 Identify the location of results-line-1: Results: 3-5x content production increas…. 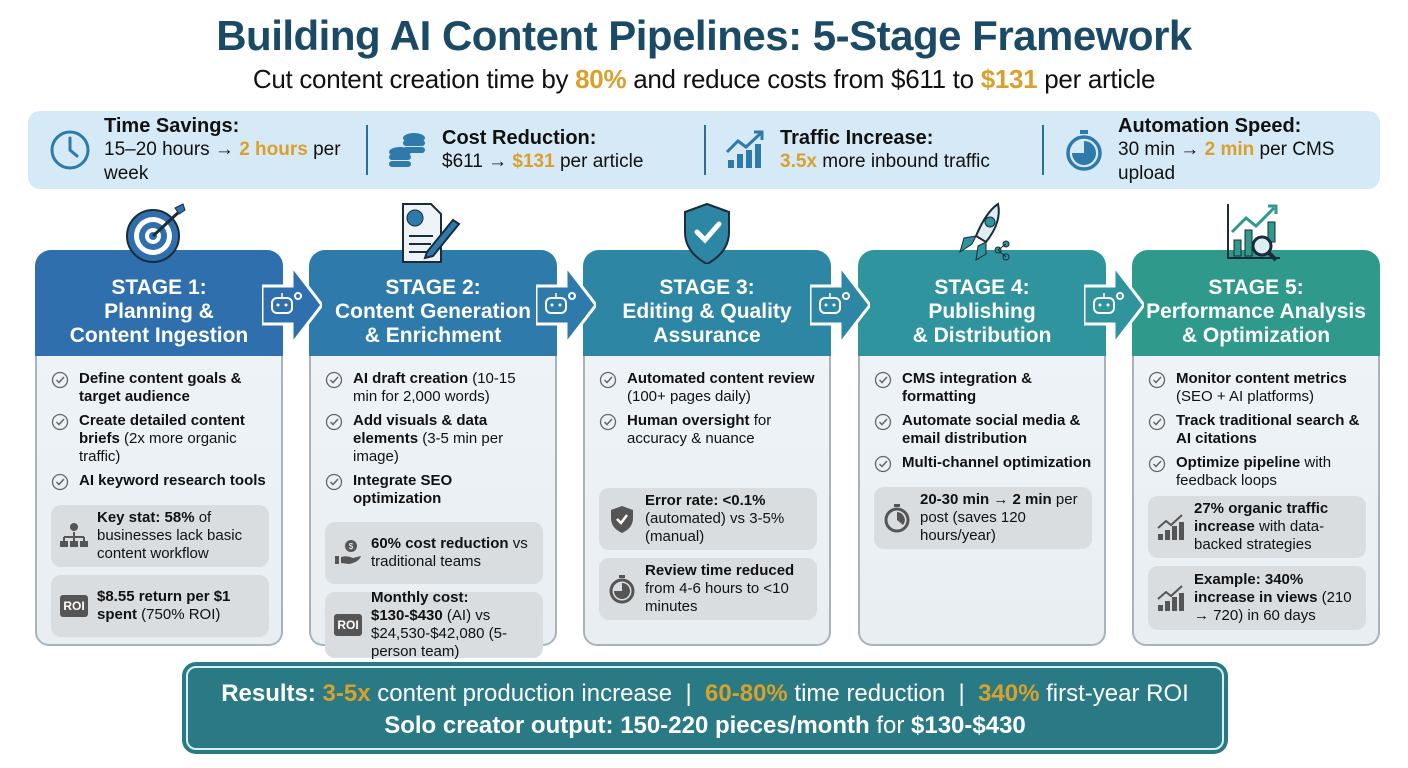
(705, 693).